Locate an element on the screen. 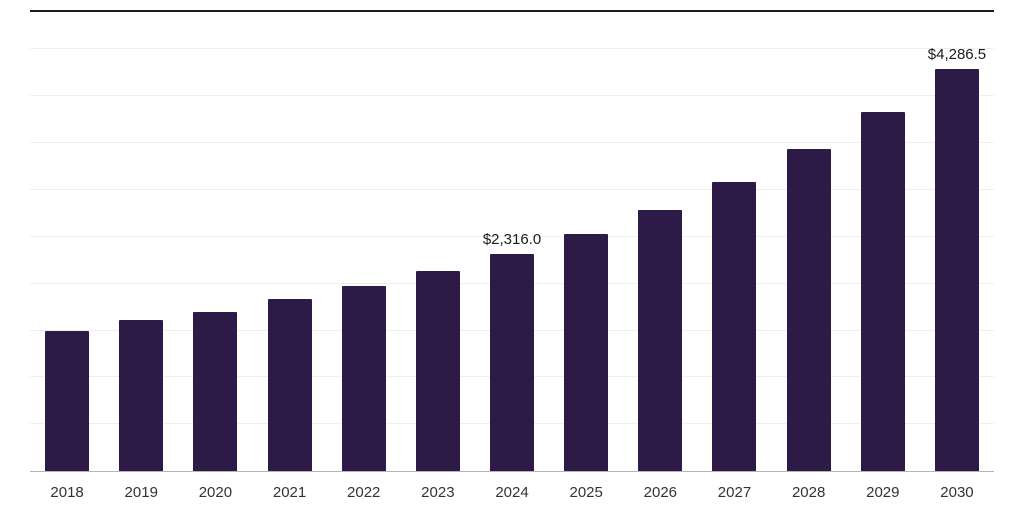 This screenshot has height=512, width=1024. x-axis-tick-label: 2021 is located at coordinates (289, 492).